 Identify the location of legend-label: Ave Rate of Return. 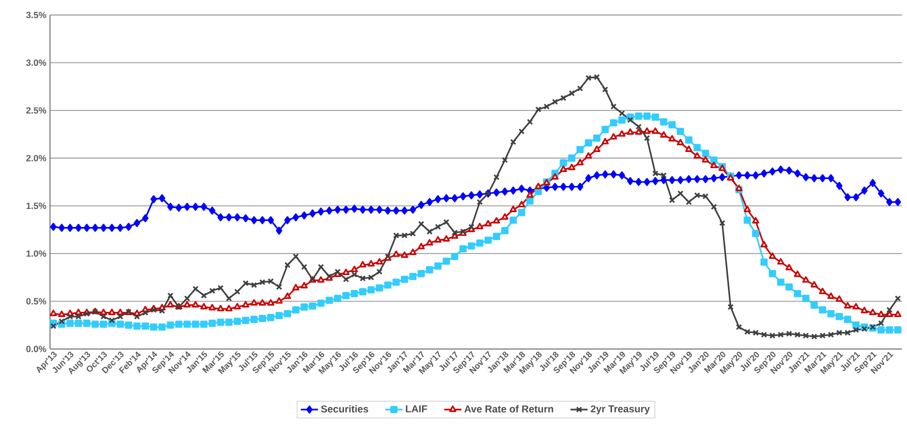
(509, 409).